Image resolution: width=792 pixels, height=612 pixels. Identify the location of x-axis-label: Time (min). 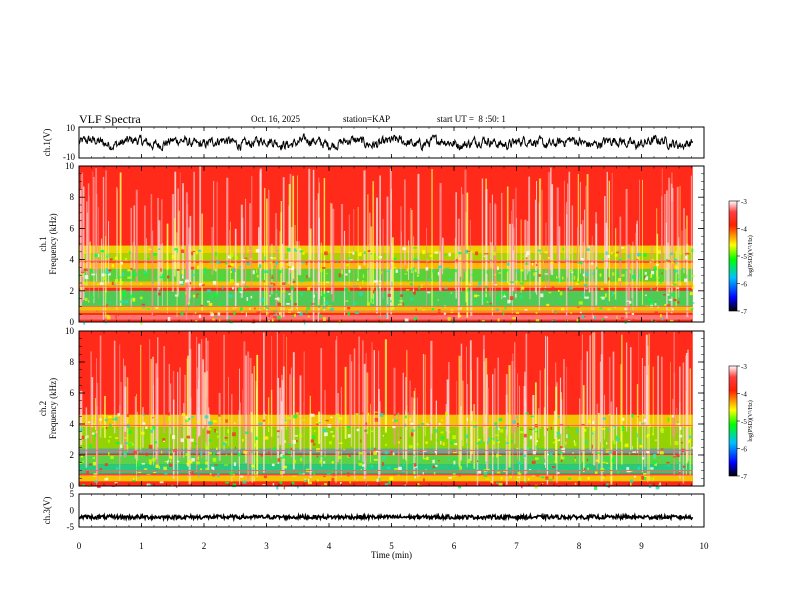
(391, 555).